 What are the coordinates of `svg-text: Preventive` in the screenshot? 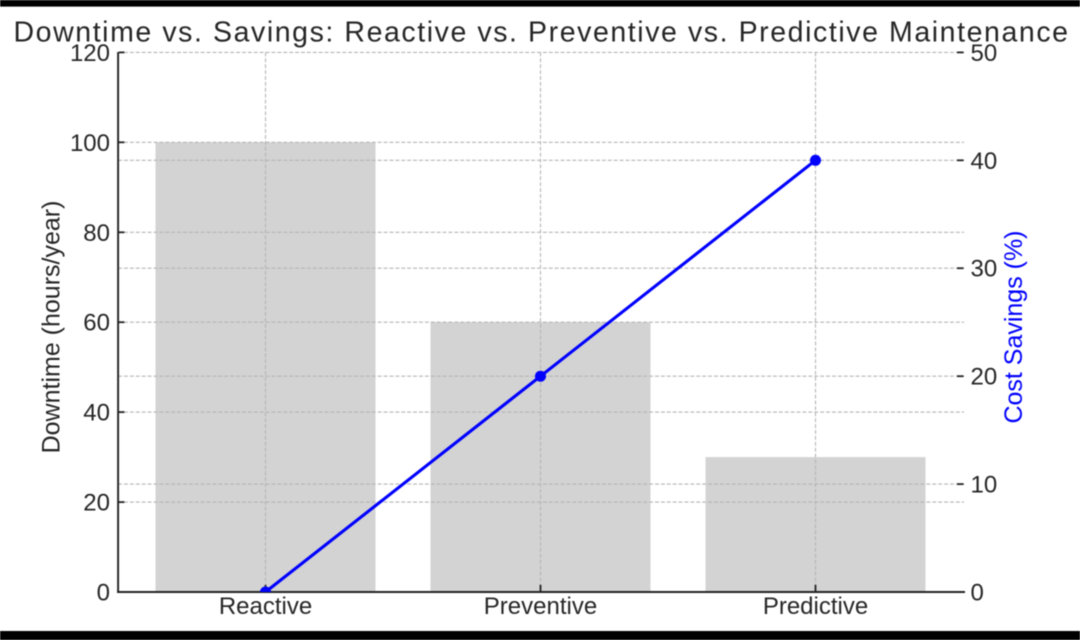 It's located at (540, 606).